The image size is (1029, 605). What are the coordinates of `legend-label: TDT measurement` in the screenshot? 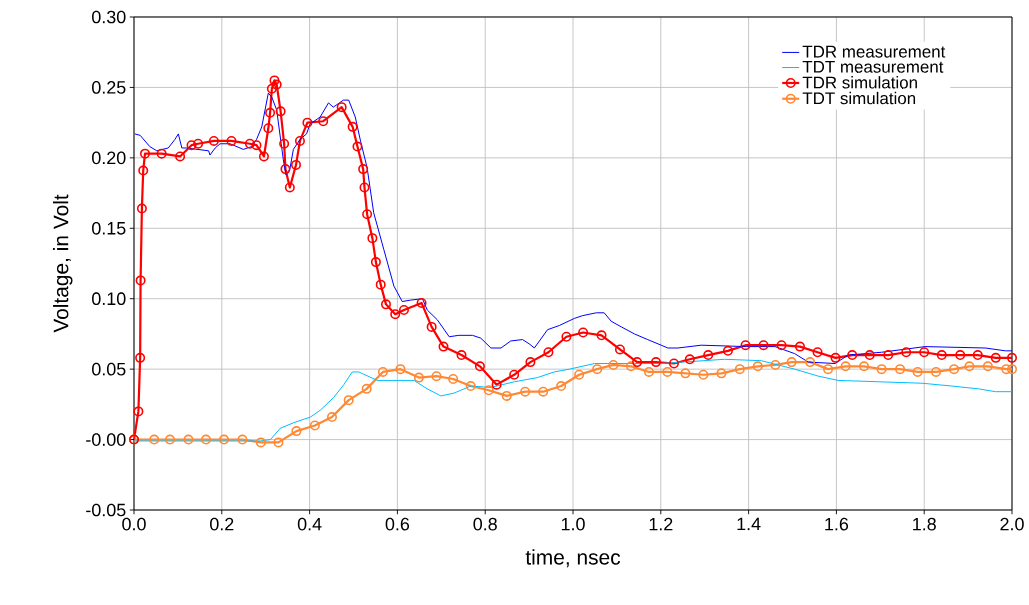 It's located at (873, 66).